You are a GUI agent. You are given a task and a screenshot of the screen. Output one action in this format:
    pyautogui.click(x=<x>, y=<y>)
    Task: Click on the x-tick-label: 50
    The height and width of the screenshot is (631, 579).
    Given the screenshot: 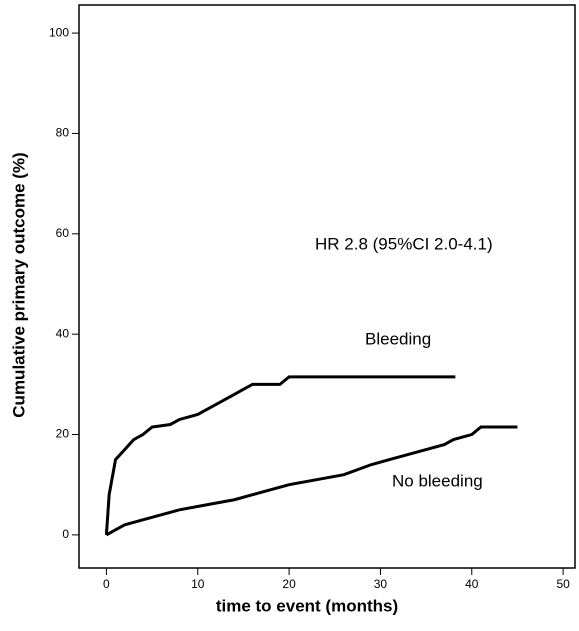 What is the action you would take?
    pyautogui.click(x=563, y=584)
    